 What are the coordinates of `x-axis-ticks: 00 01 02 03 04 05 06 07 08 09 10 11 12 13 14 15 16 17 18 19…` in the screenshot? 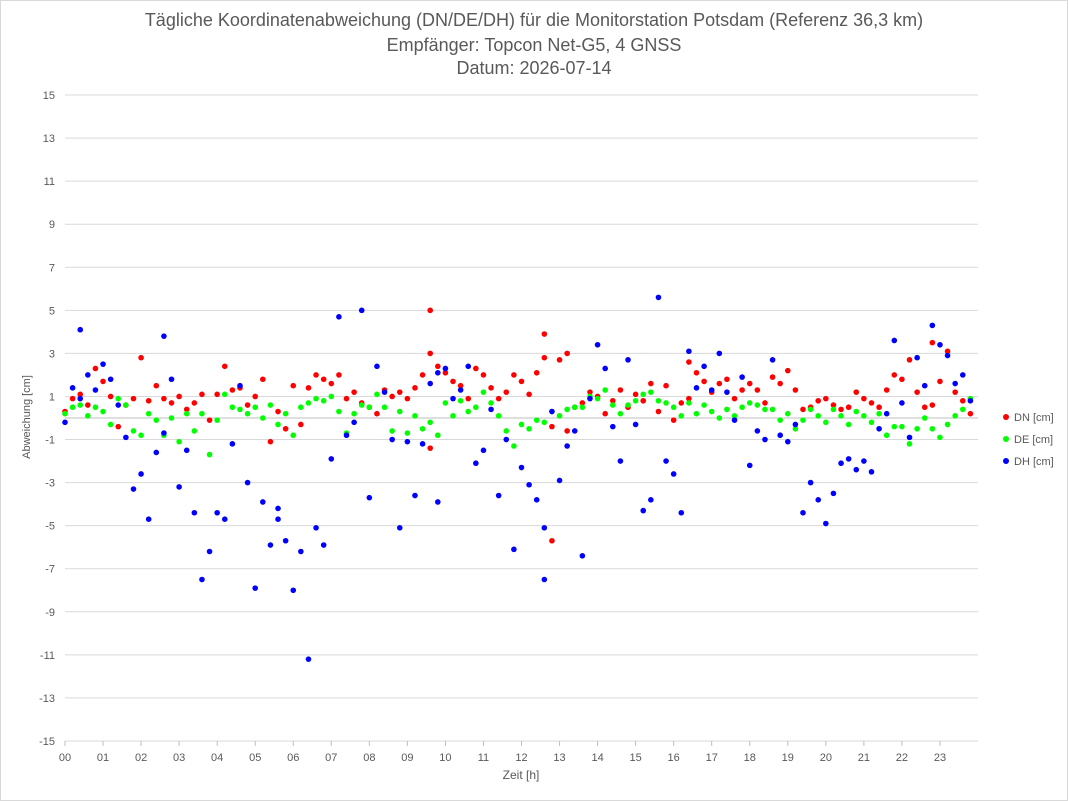 It's located at (502, 752).